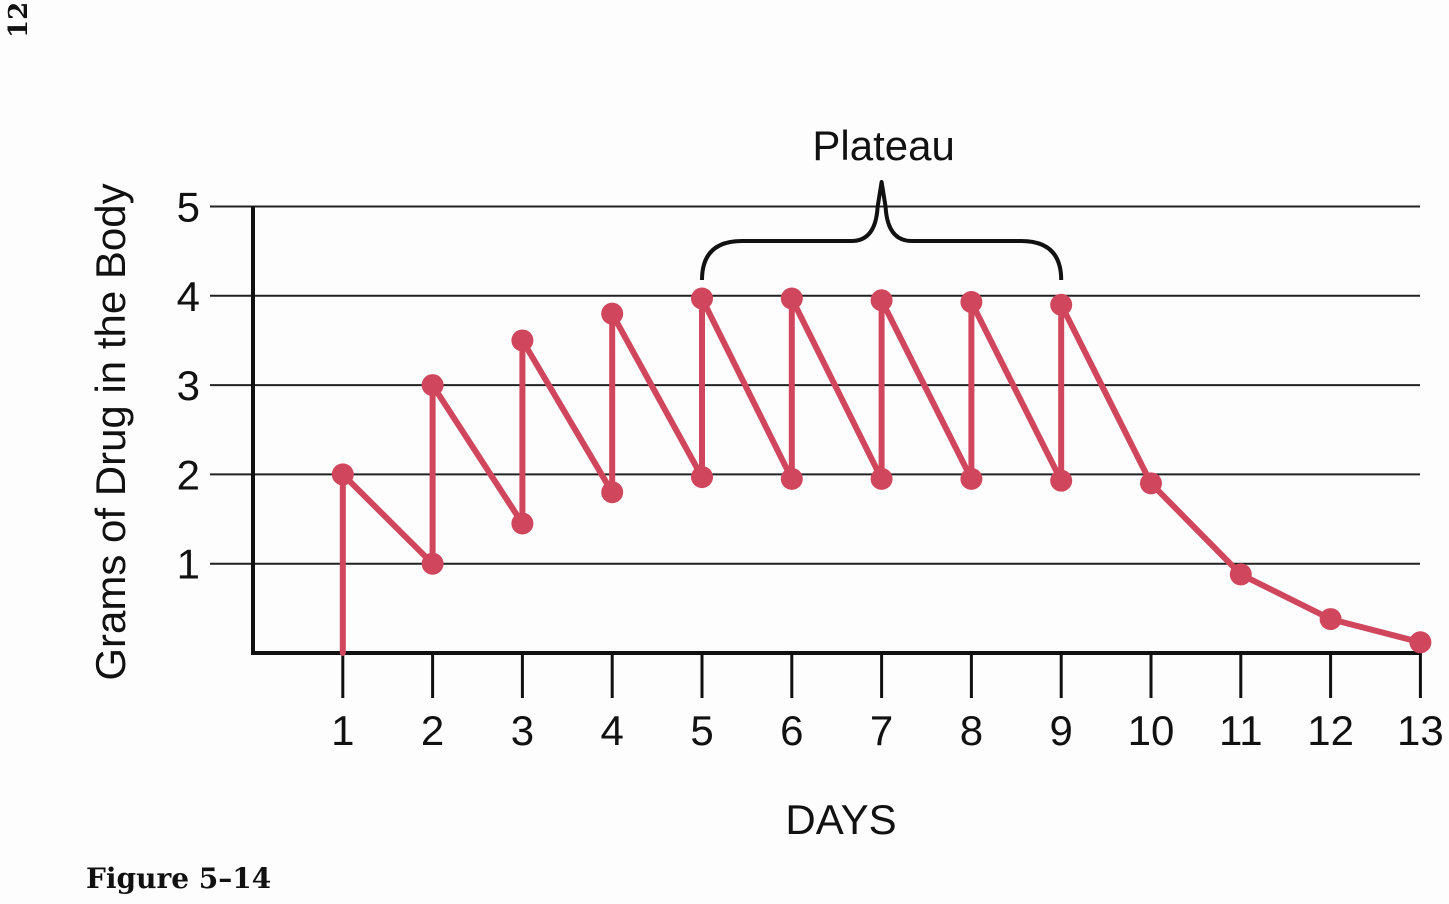 The height and width of the screenshot is (904, 1449). I want to click on y-tick-label: 4, so click(188, 296).